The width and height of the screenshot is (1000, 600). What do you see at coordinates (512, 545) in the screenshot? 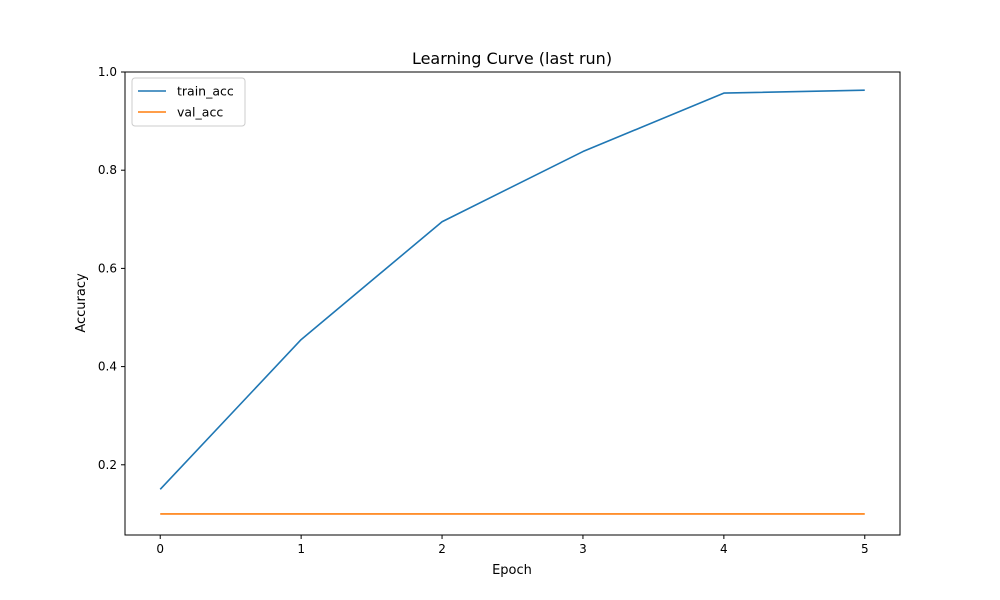
I see `x-axis: 0 1 2 3 4 5` at bounding box center [512, 545].